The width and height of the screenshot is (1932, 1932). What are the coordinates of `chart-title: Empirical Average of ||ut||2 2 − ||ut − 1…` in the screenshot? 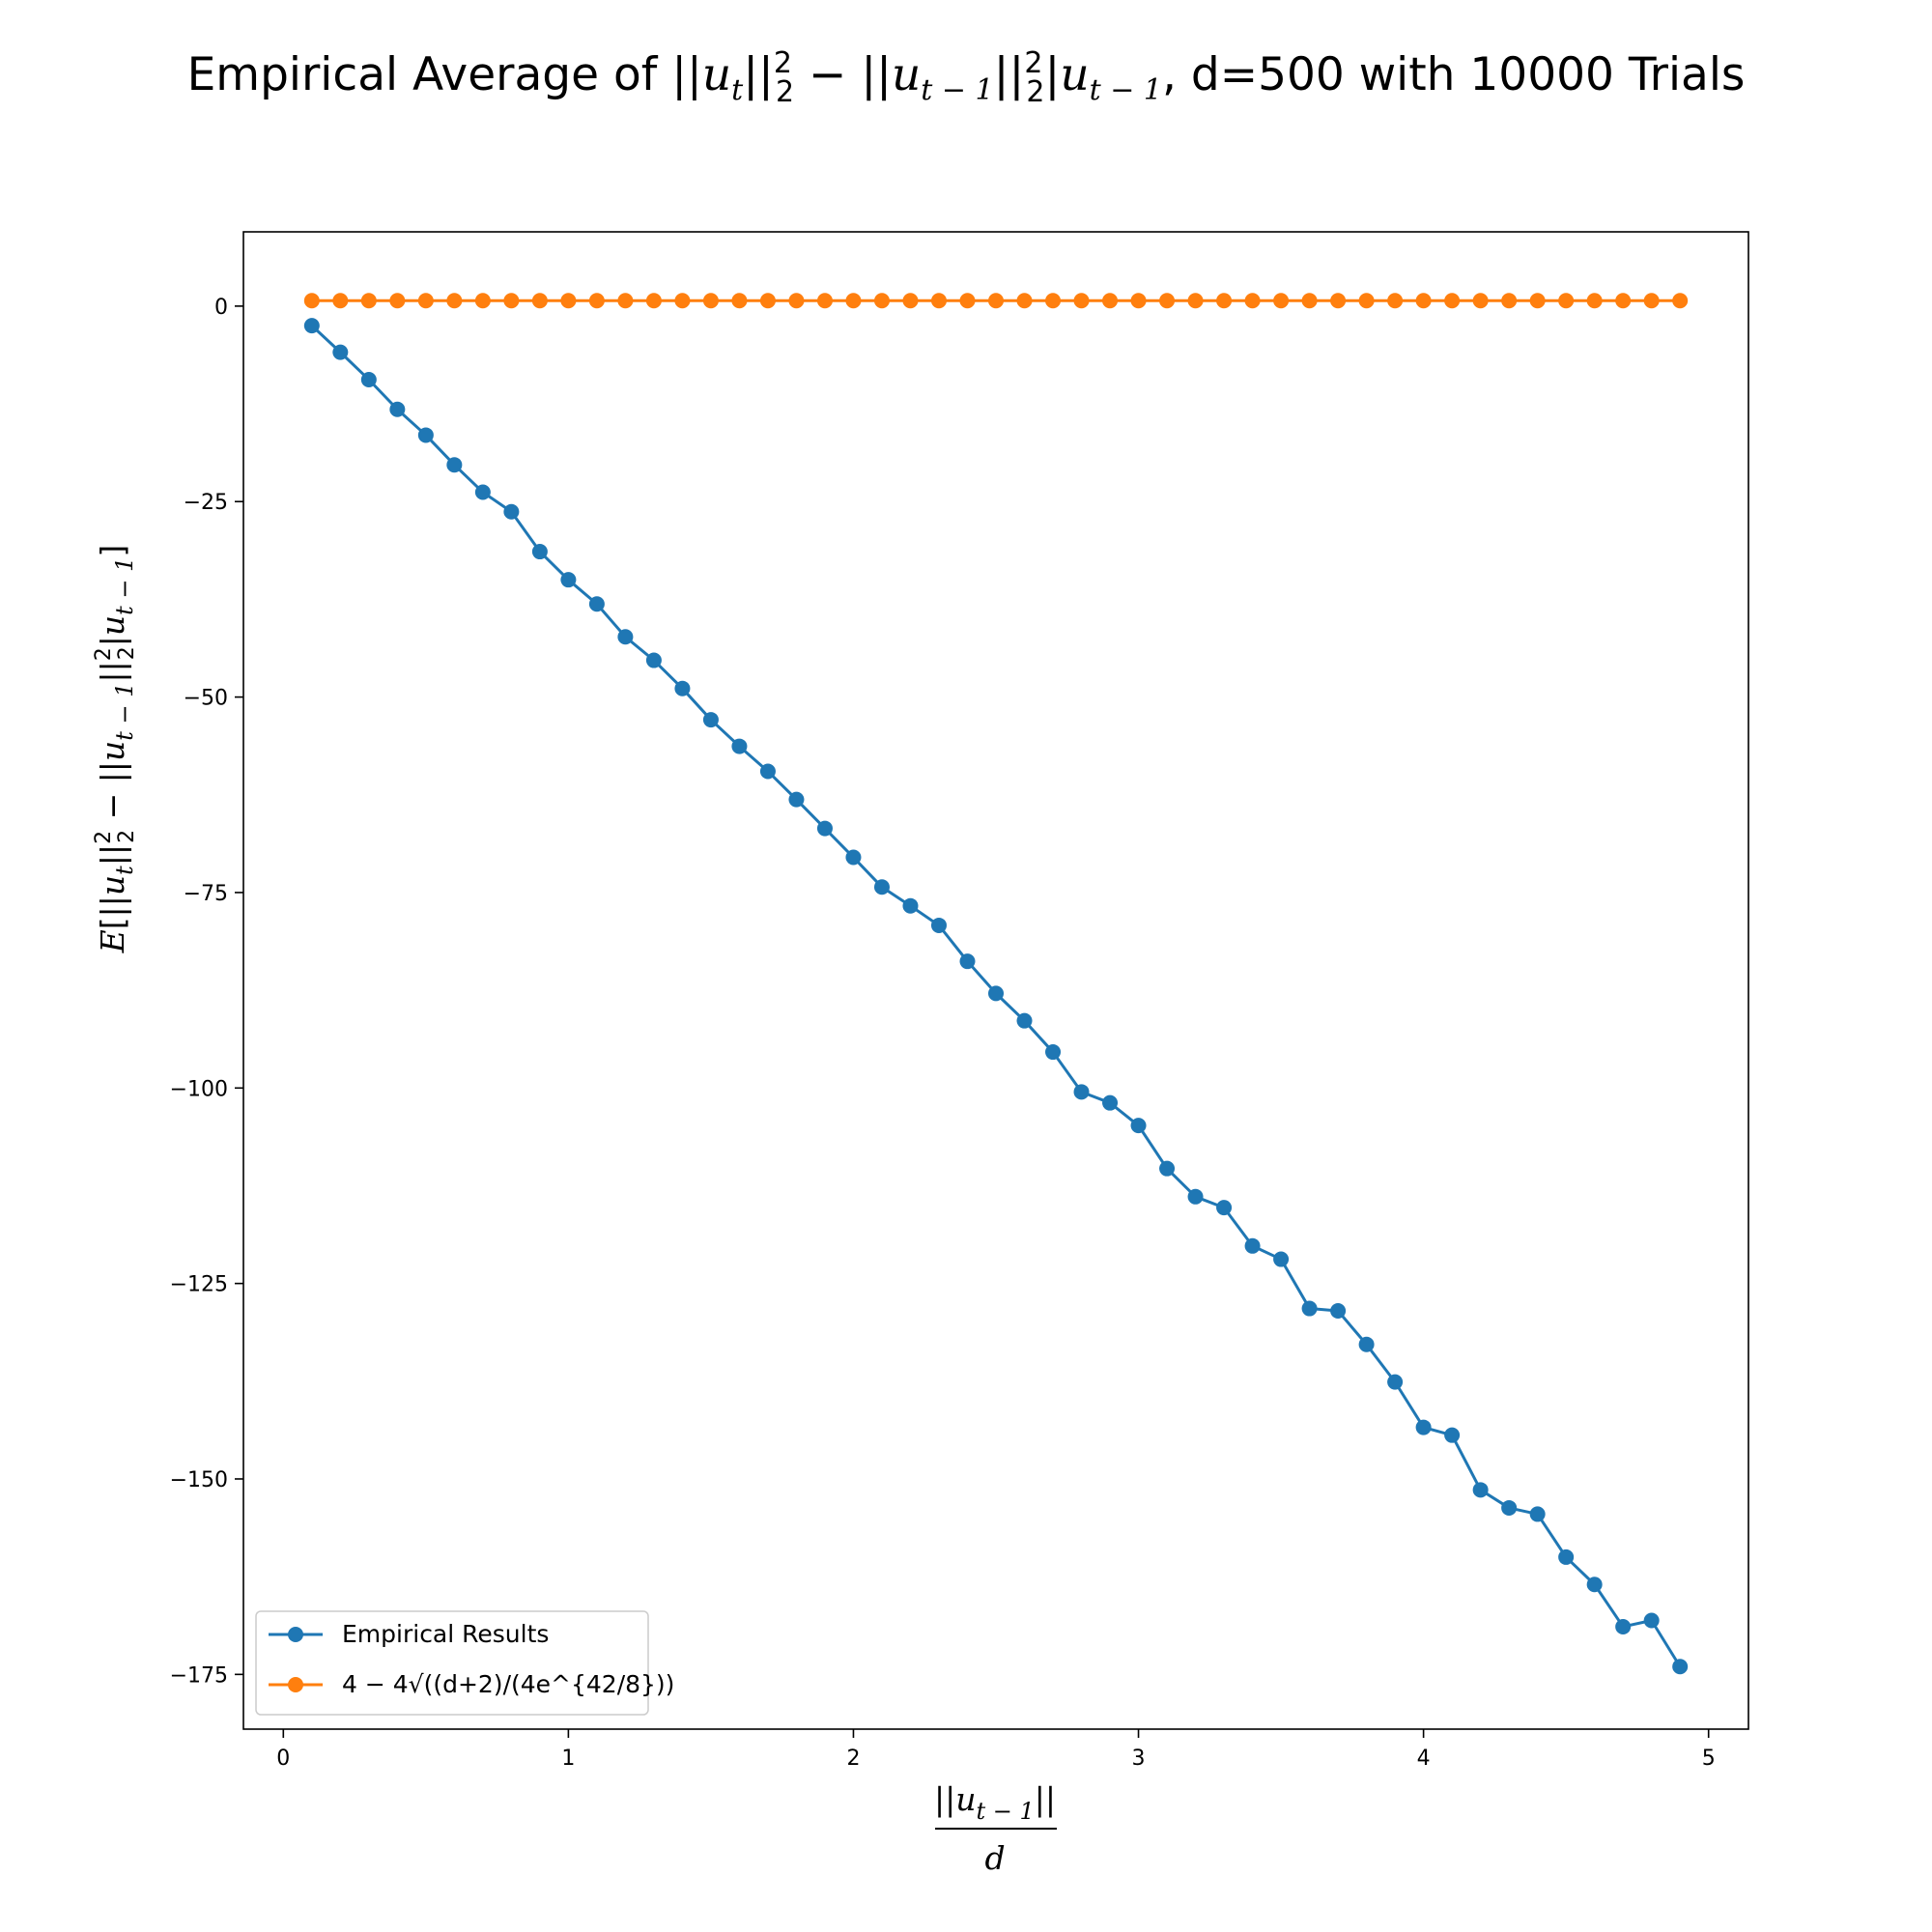 It's located at (966, 77).